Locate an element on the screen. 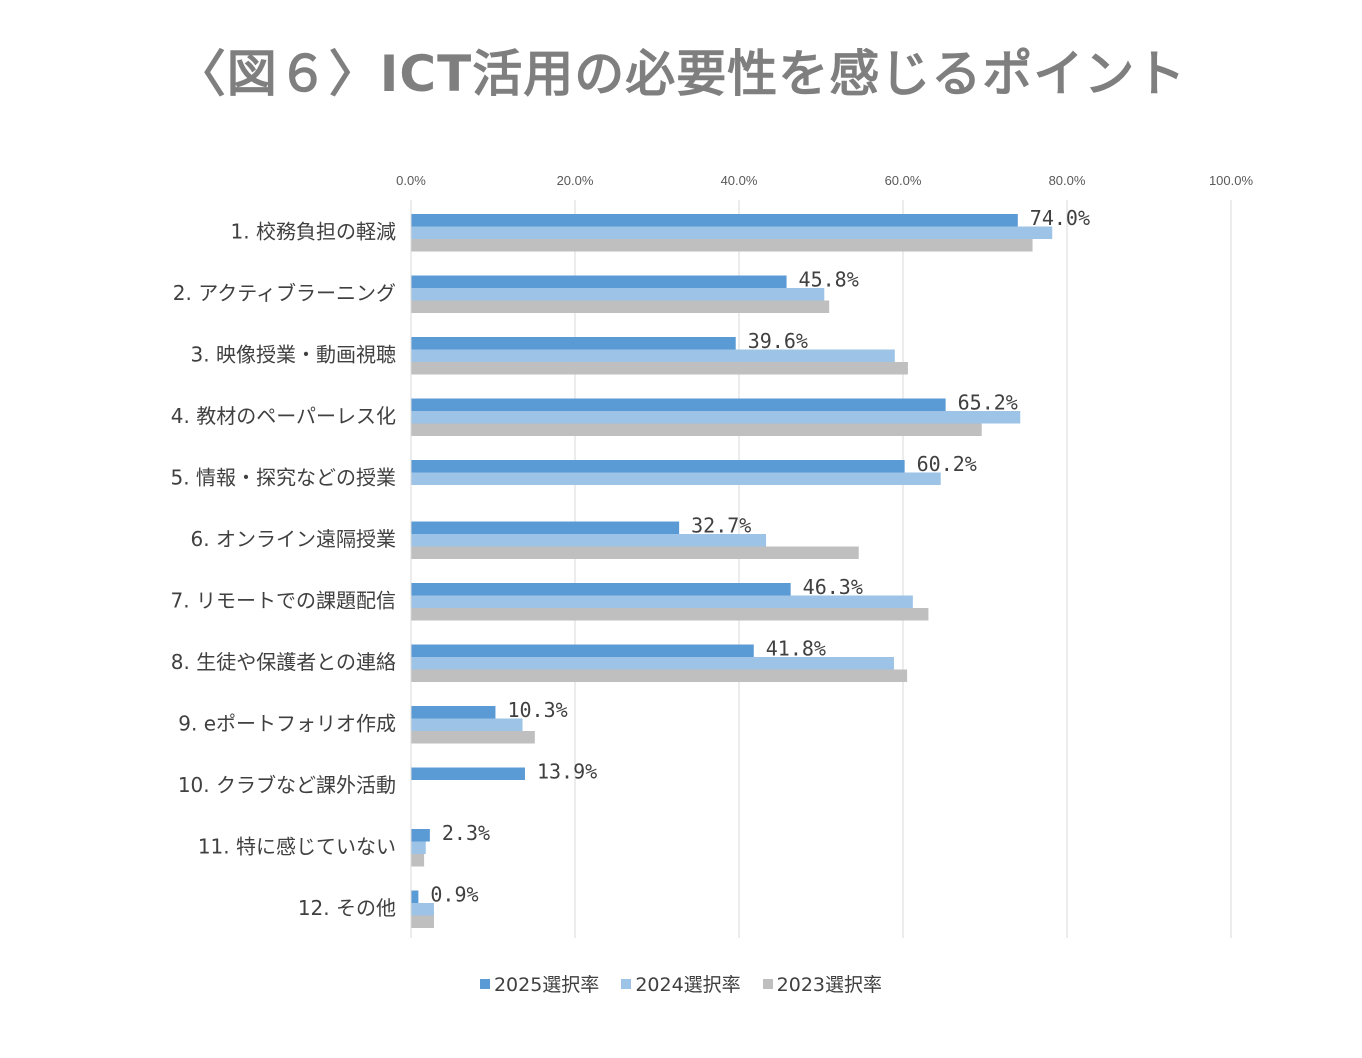 The image size is (1362, 1058). x-tick-label: 20.0% is located at coordinates (575, 180).